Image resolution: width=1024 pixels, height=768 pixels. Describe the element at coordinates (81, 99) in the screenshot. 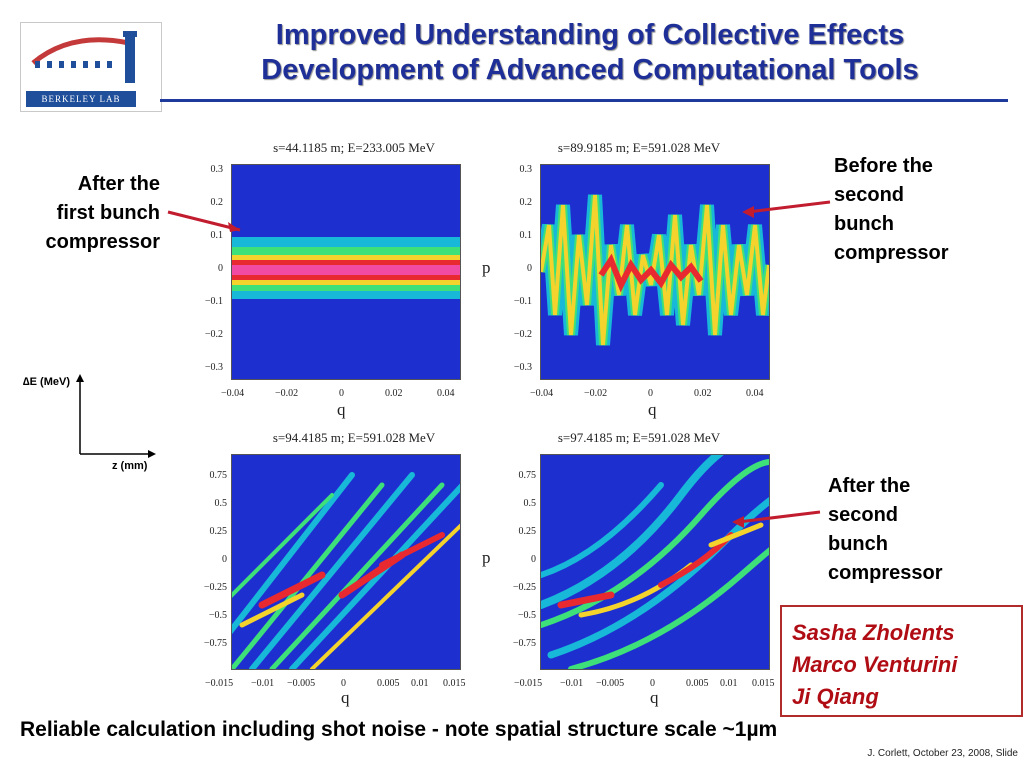

I see `logo-text: BERKELEY LAB` at that location.